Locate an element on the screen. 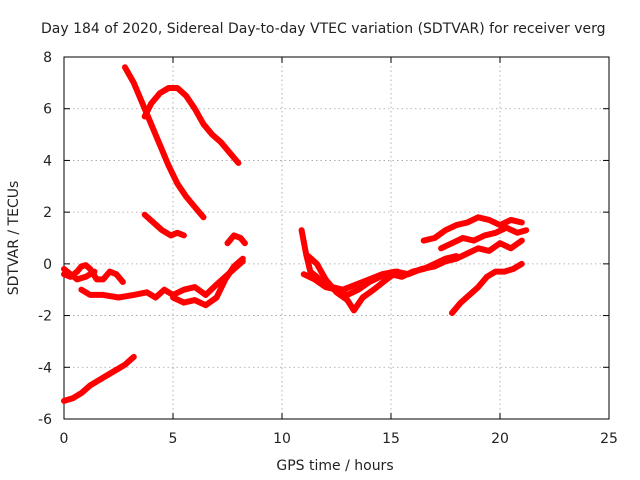  x-tick-labels: 0 5 10 15 20 25 is located at coordinates (339, 439).